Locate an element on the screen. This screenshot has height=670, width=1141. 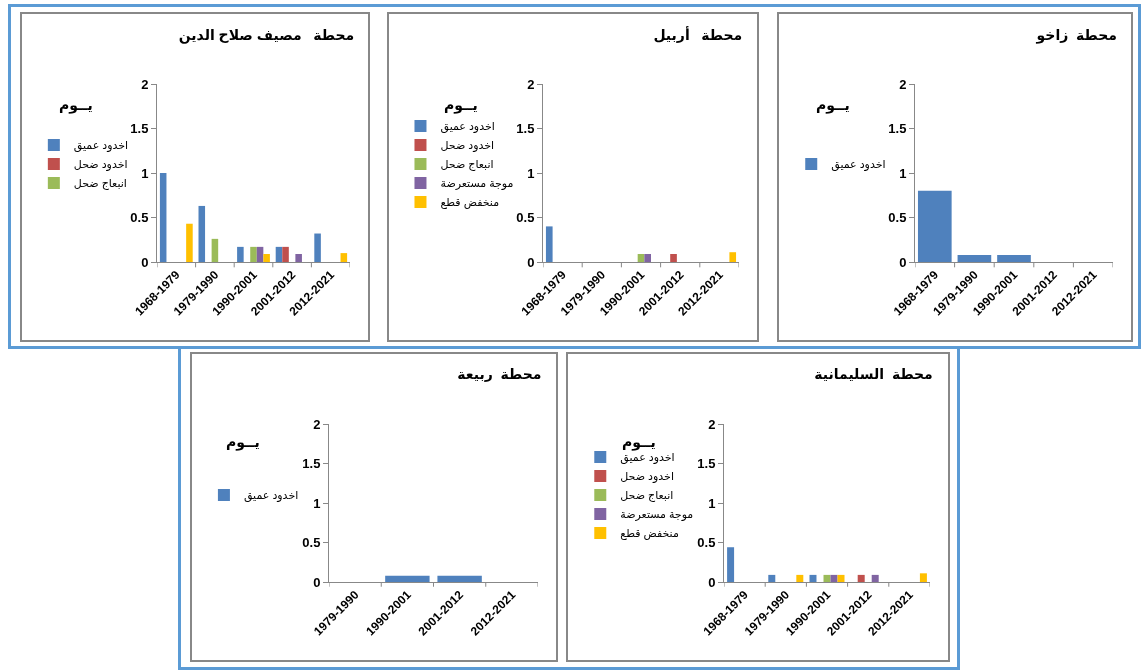
chart-title: محطة مصيف صلاح الدين is located at coordinates (266, 36).